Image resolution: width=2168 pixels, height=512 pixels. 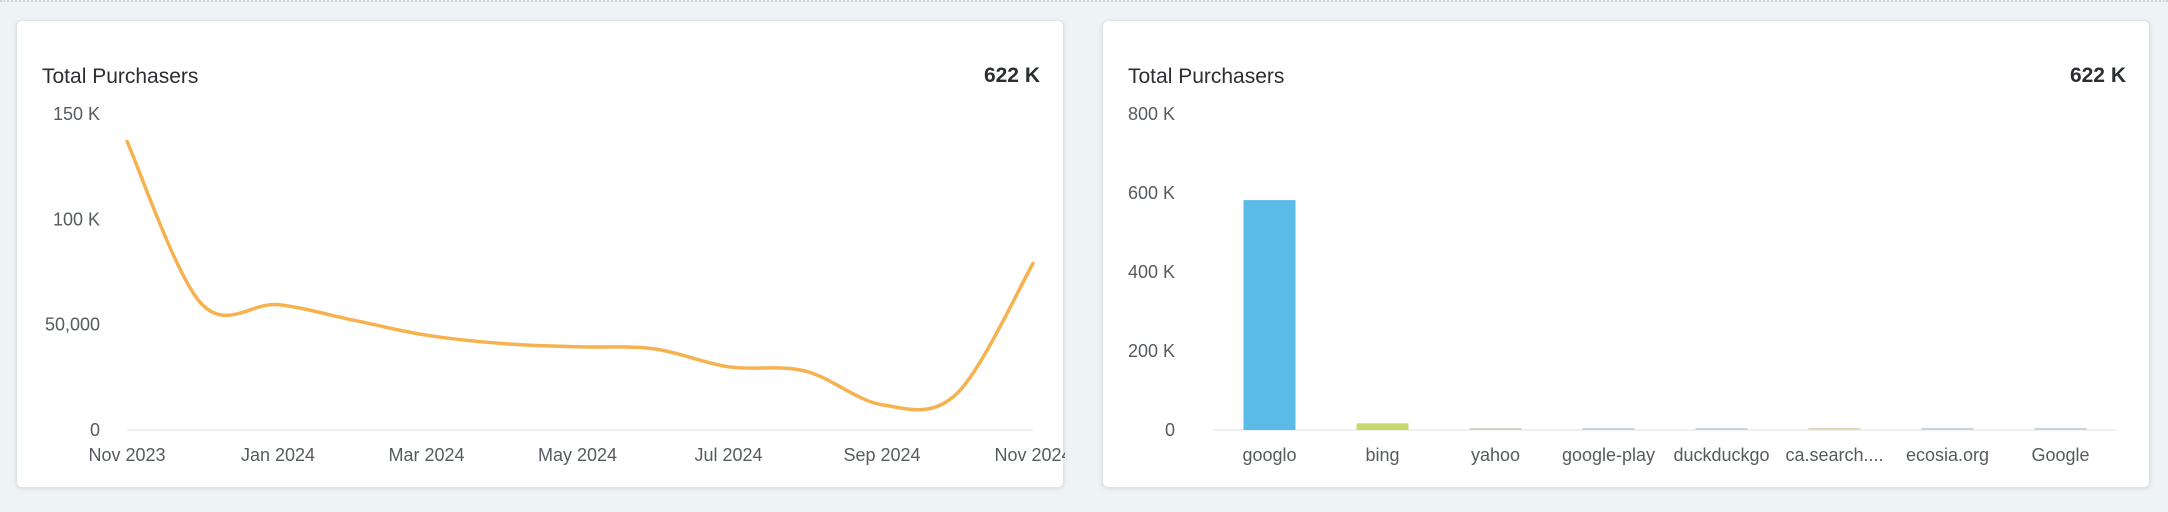 I want to click on y-tick-label: 50,000, so click(x=72, y=325).